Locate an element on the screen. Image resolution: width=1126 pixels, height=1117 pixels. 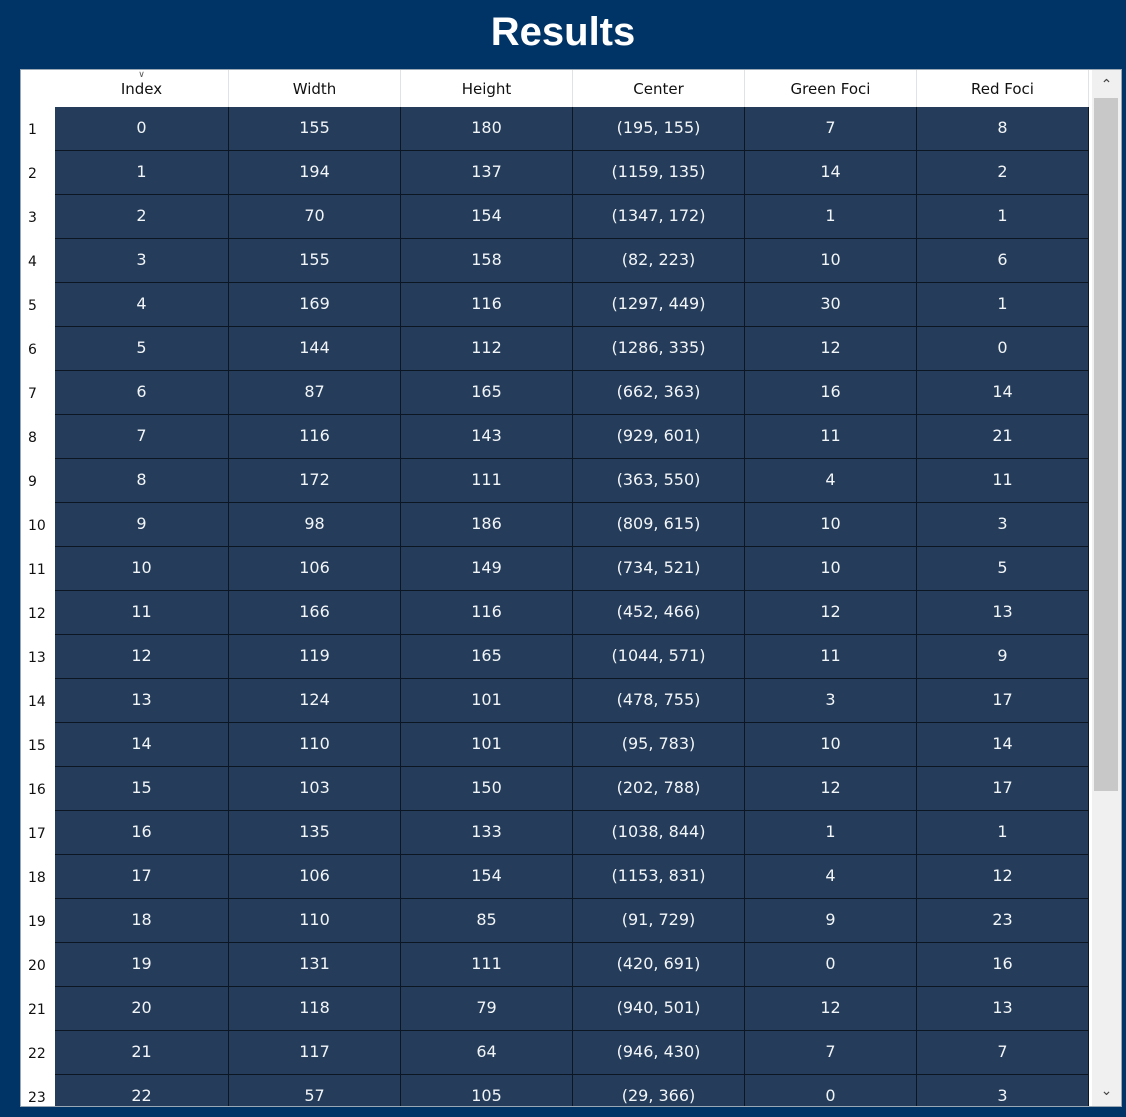
table-cell: 19 is located at coordinates (142, 965).